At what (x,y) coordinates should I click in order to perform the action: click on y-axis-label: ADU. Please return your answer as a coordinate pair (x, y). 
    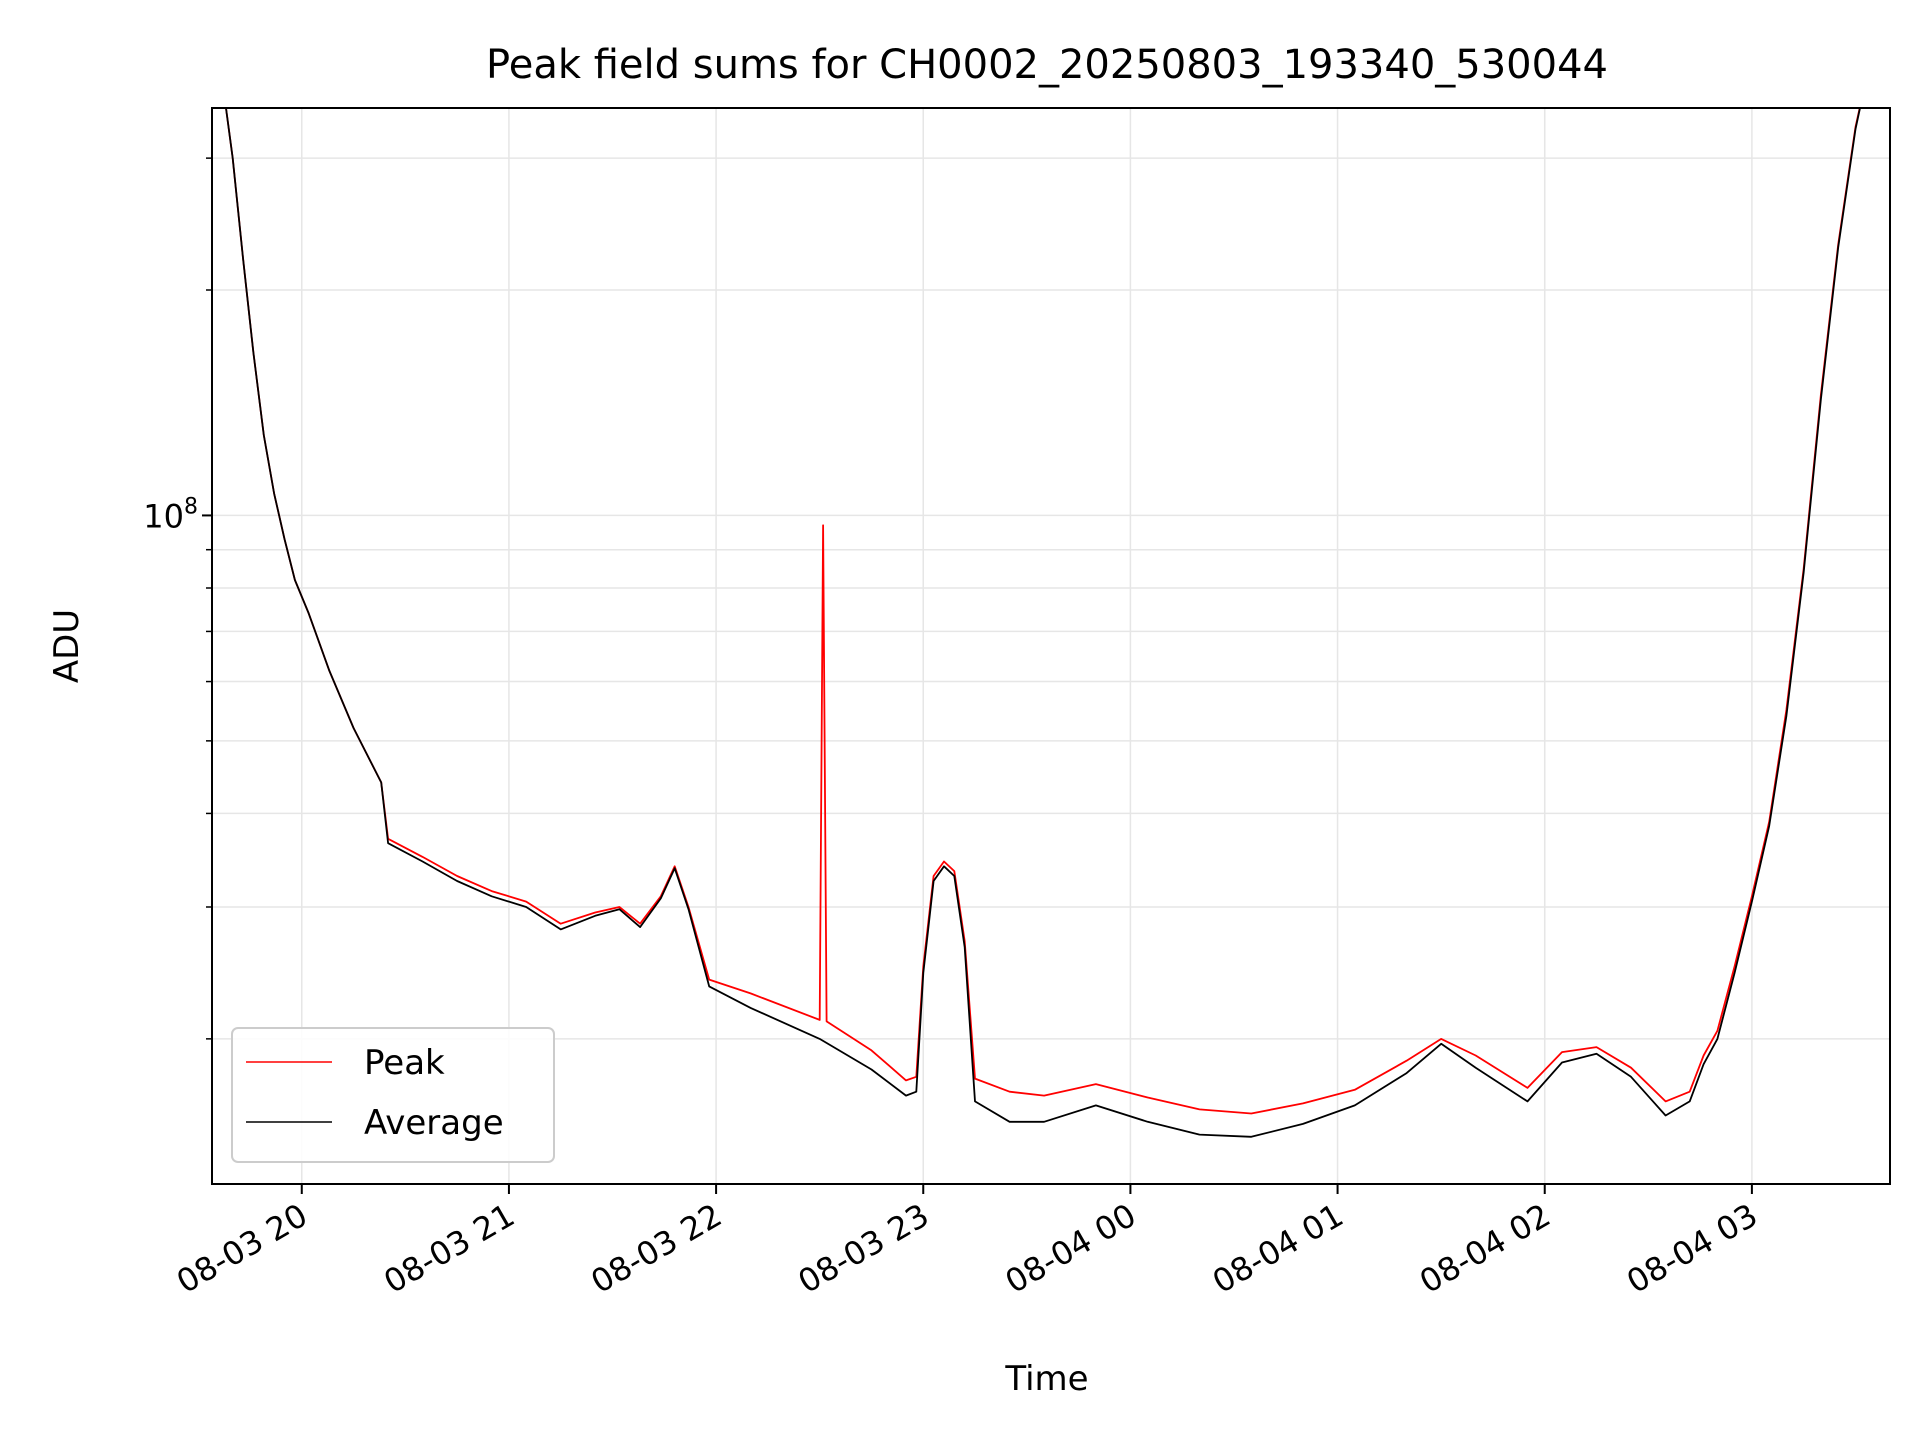
    Looking at the image, I should click on (67, 646).